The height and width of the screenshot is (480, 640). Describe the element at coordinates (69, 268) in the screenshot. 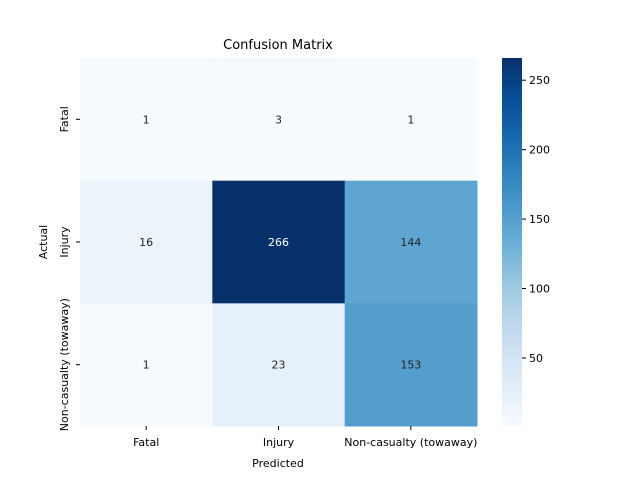

I see `y-axis-ticks: Fatal Injury Non-casualty (towaway)` at that location.